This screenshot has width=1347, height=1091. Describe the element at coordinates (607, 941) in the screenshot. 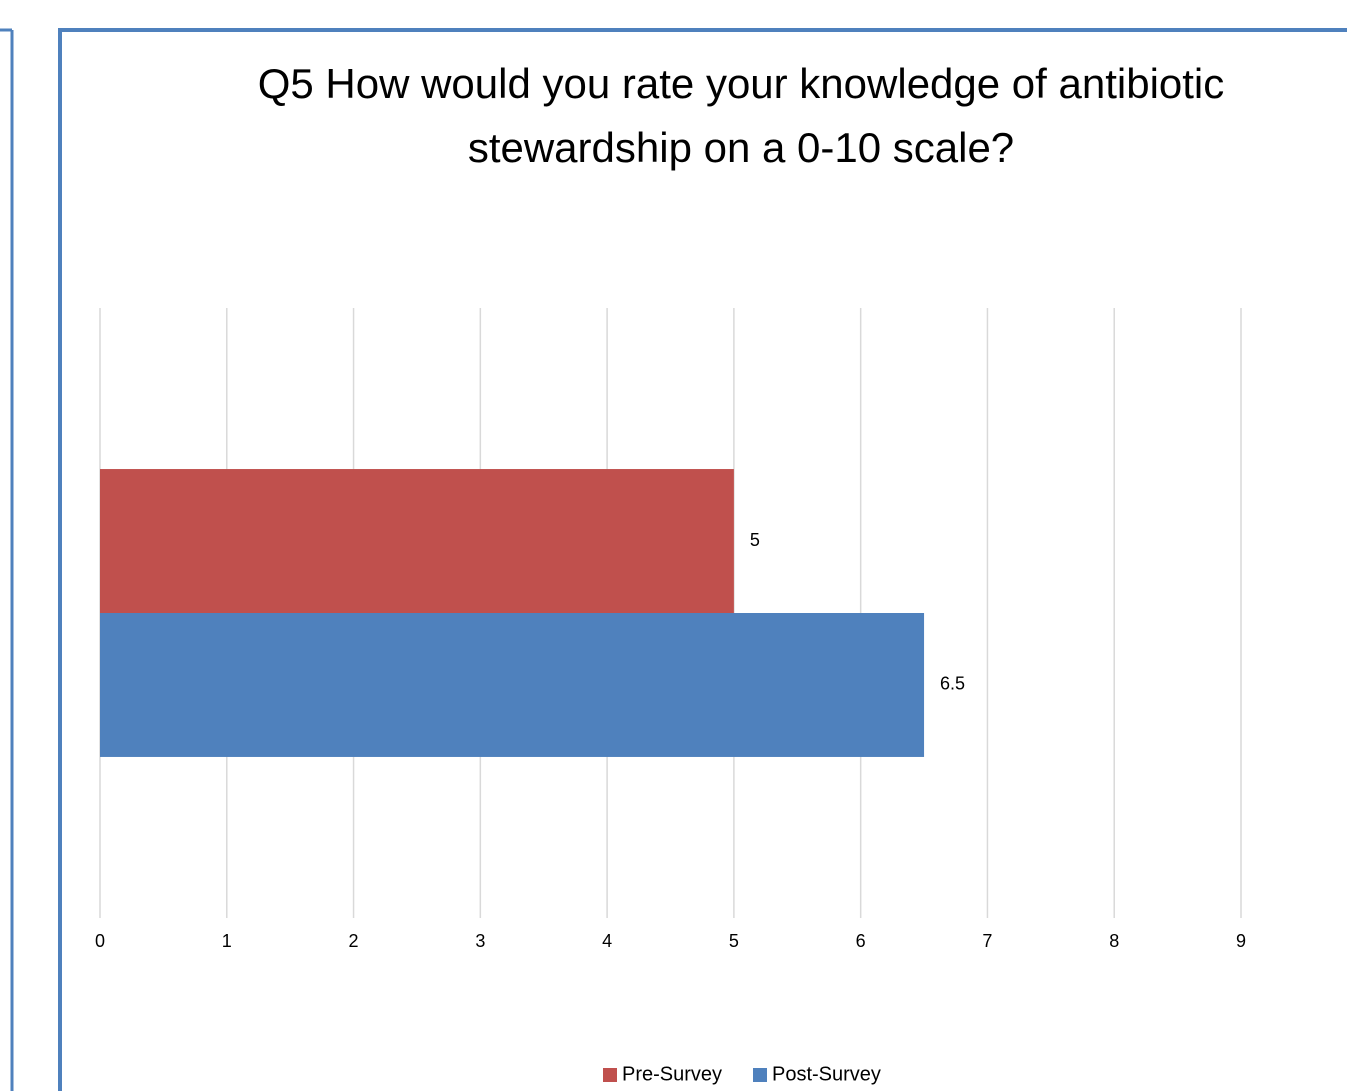

I see `x-tick-label: 4` at that location.